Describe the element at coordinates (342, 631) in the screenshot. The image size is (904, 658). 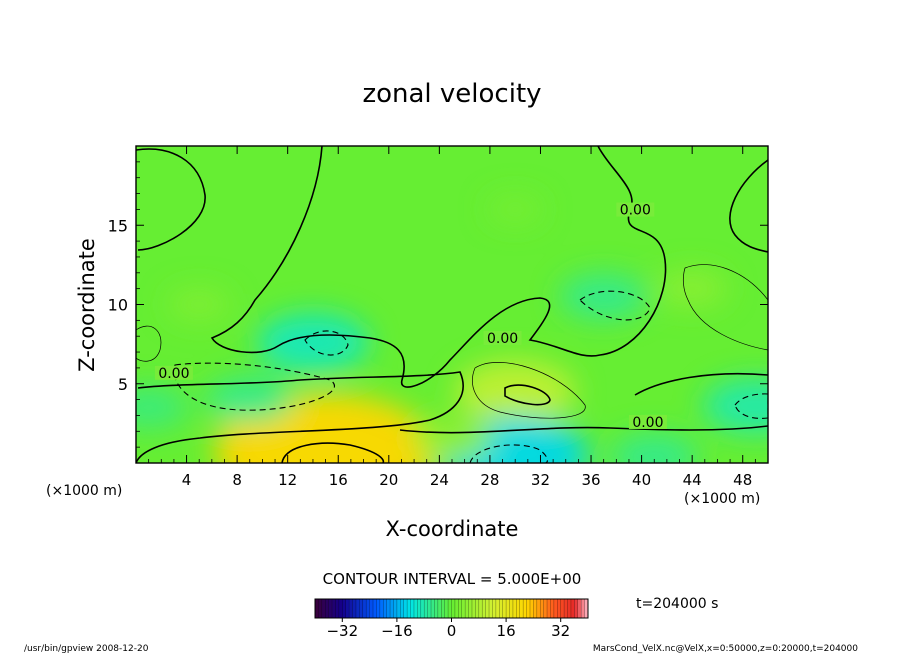
I see `colorbar-tick-label: −32` at that location.